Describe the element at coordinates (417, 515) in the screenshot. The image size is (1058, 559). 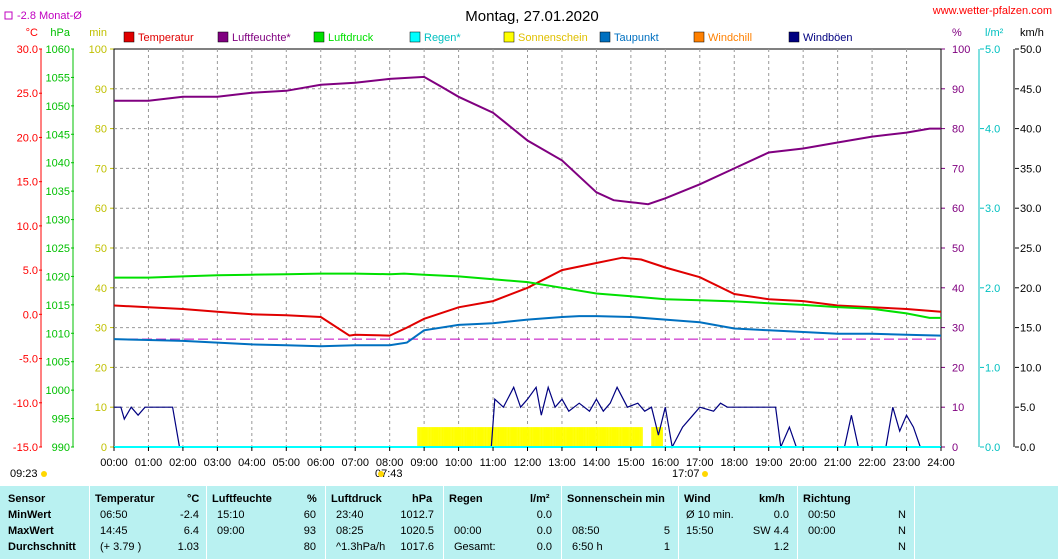
I see `table-cell-p-val: 1012.7` at that location.